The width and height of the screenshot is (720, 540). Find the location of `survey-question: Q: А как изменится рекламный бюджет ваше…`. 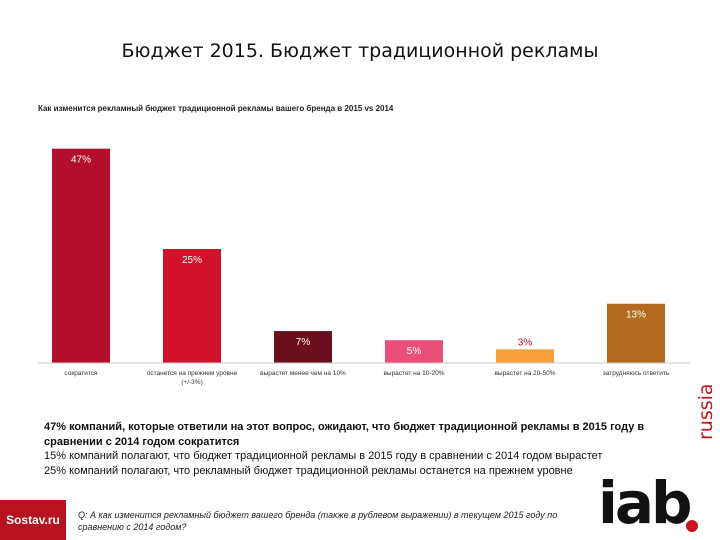

survey-question: Q: А как изменится рекламный бюджет ваше… is located at coordinates (318, 521).